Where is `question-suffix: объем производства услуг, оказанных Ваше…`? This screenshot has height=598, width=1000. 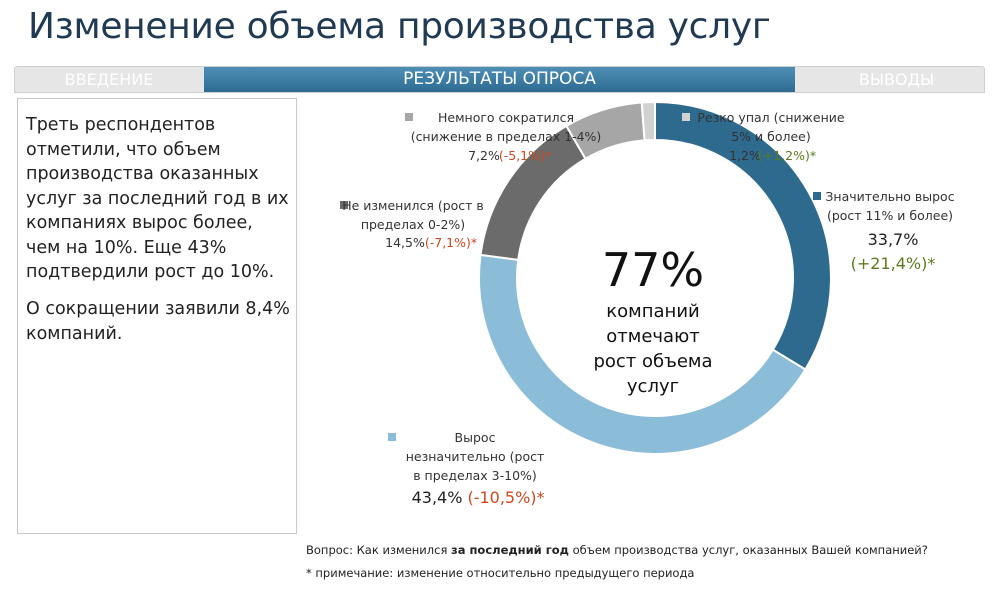 question-suffix: объем производства услуг, оказанных Ваше… is located at coordinates (748, 550).